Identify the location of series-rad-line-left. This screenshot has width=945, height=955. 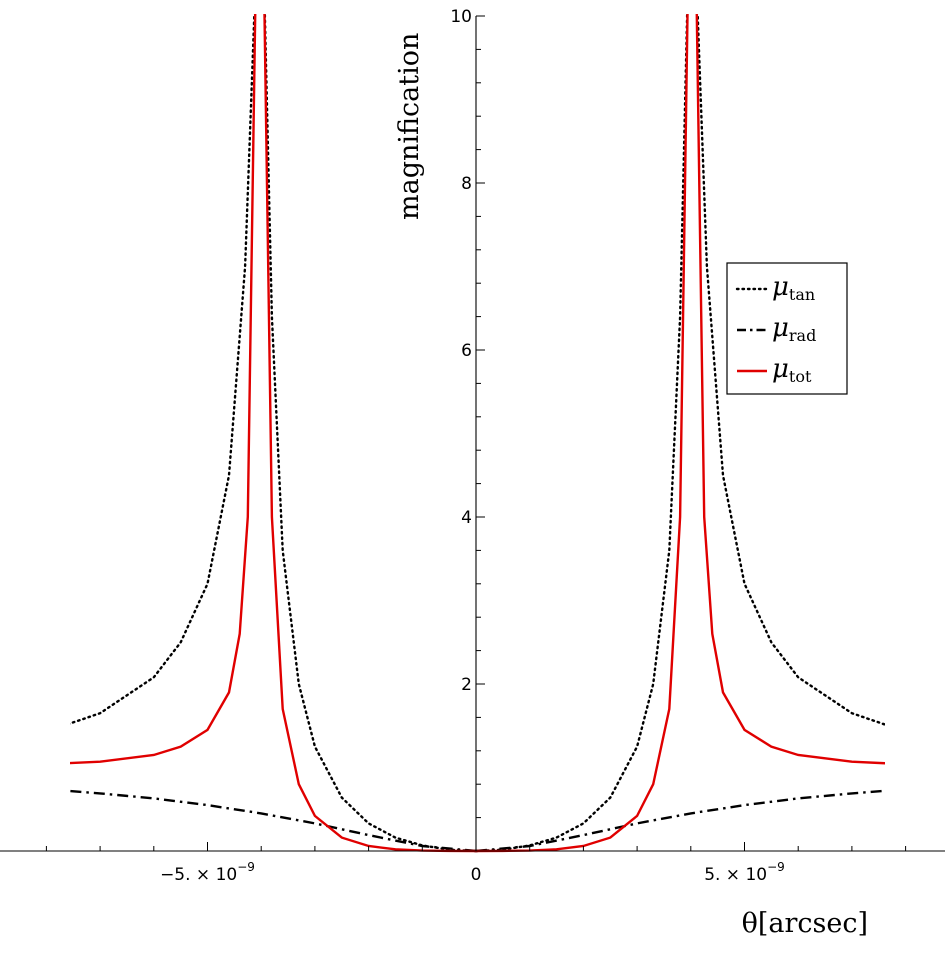
(273, 821).